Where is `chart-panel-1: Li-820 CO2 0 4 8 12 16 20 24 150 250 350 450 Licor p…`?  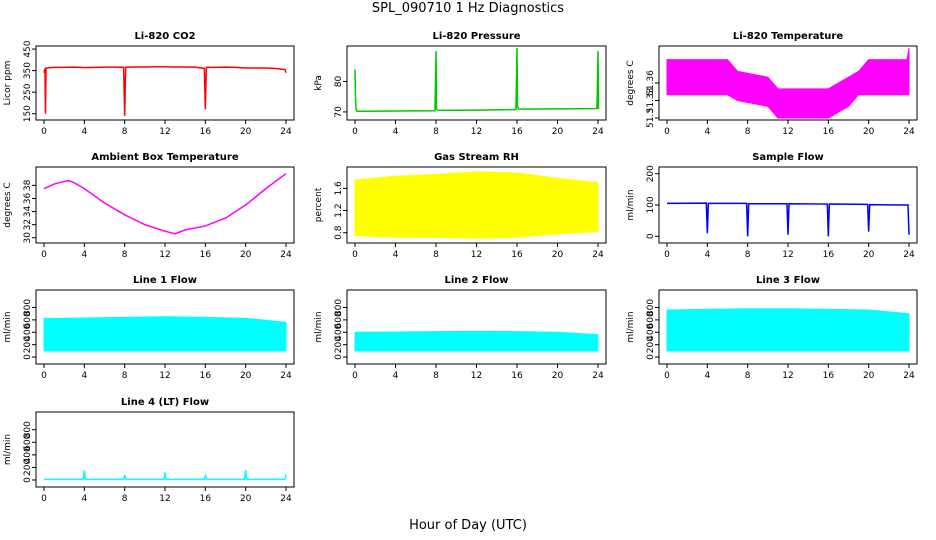 chart-panel-1: Li-820 CO2 0 4 8 12 16 20 24 150 250 350 450 Licor p… is located at coordinates (149, 84).